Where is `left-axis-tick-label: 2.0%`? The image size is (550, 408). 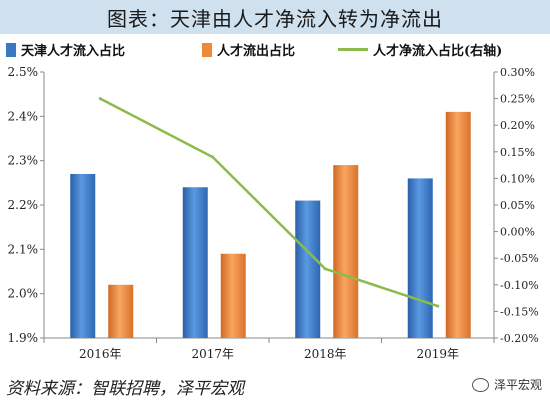 left-axis-tick-label: 2.0% is located at coordinates (23, 294).